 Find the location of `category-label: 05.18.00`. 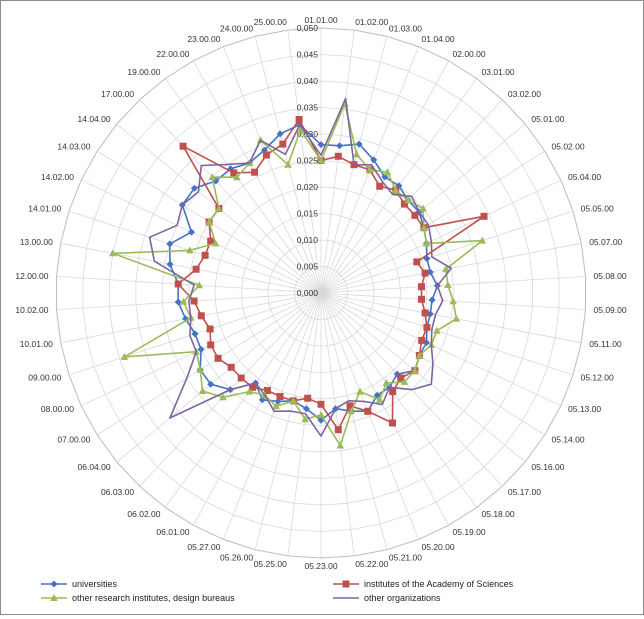

category-label: 05.18.00 is located at coordinates (498, 514).